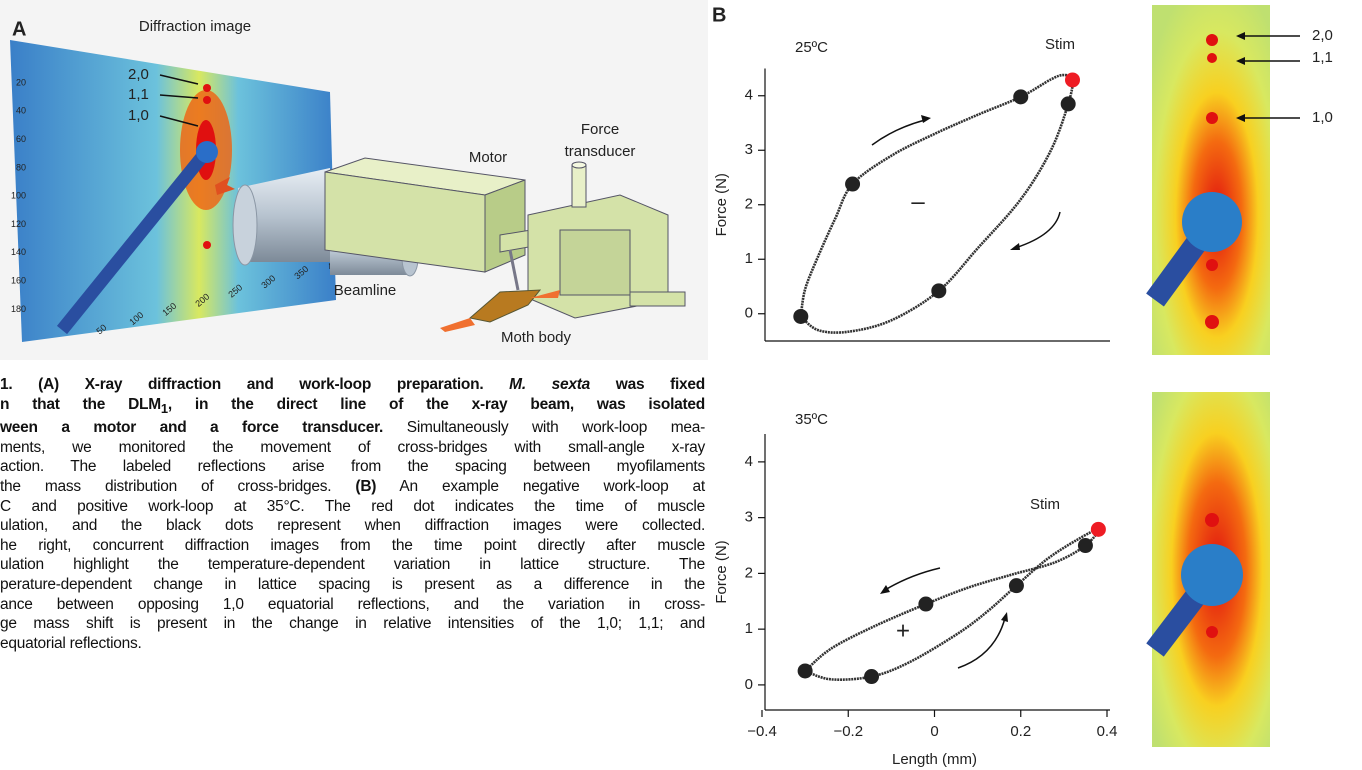 The image size is (1362, 770). I want to click on transducer-plate, so click(595, 262).